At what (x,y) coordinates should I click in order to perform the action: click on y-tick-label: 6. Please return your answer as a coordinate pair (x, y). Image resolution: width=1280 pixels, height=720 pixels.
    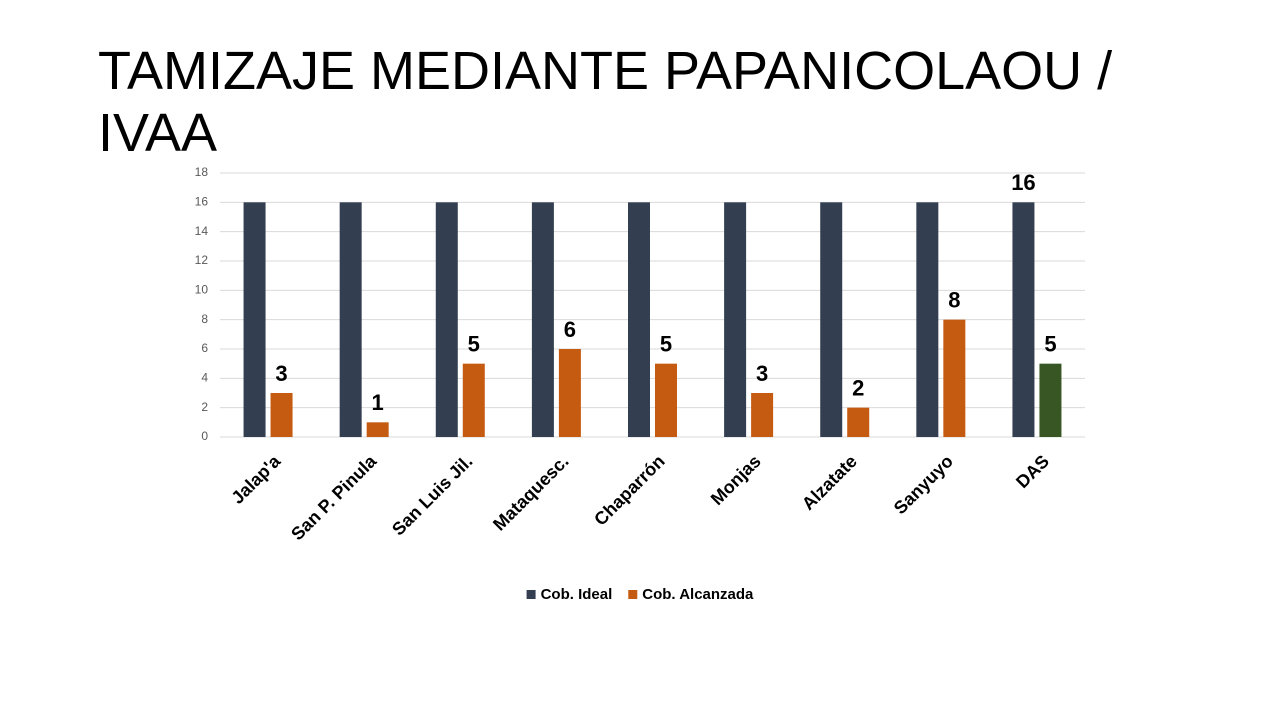
    Looking at the image, I should click on (204, 348).